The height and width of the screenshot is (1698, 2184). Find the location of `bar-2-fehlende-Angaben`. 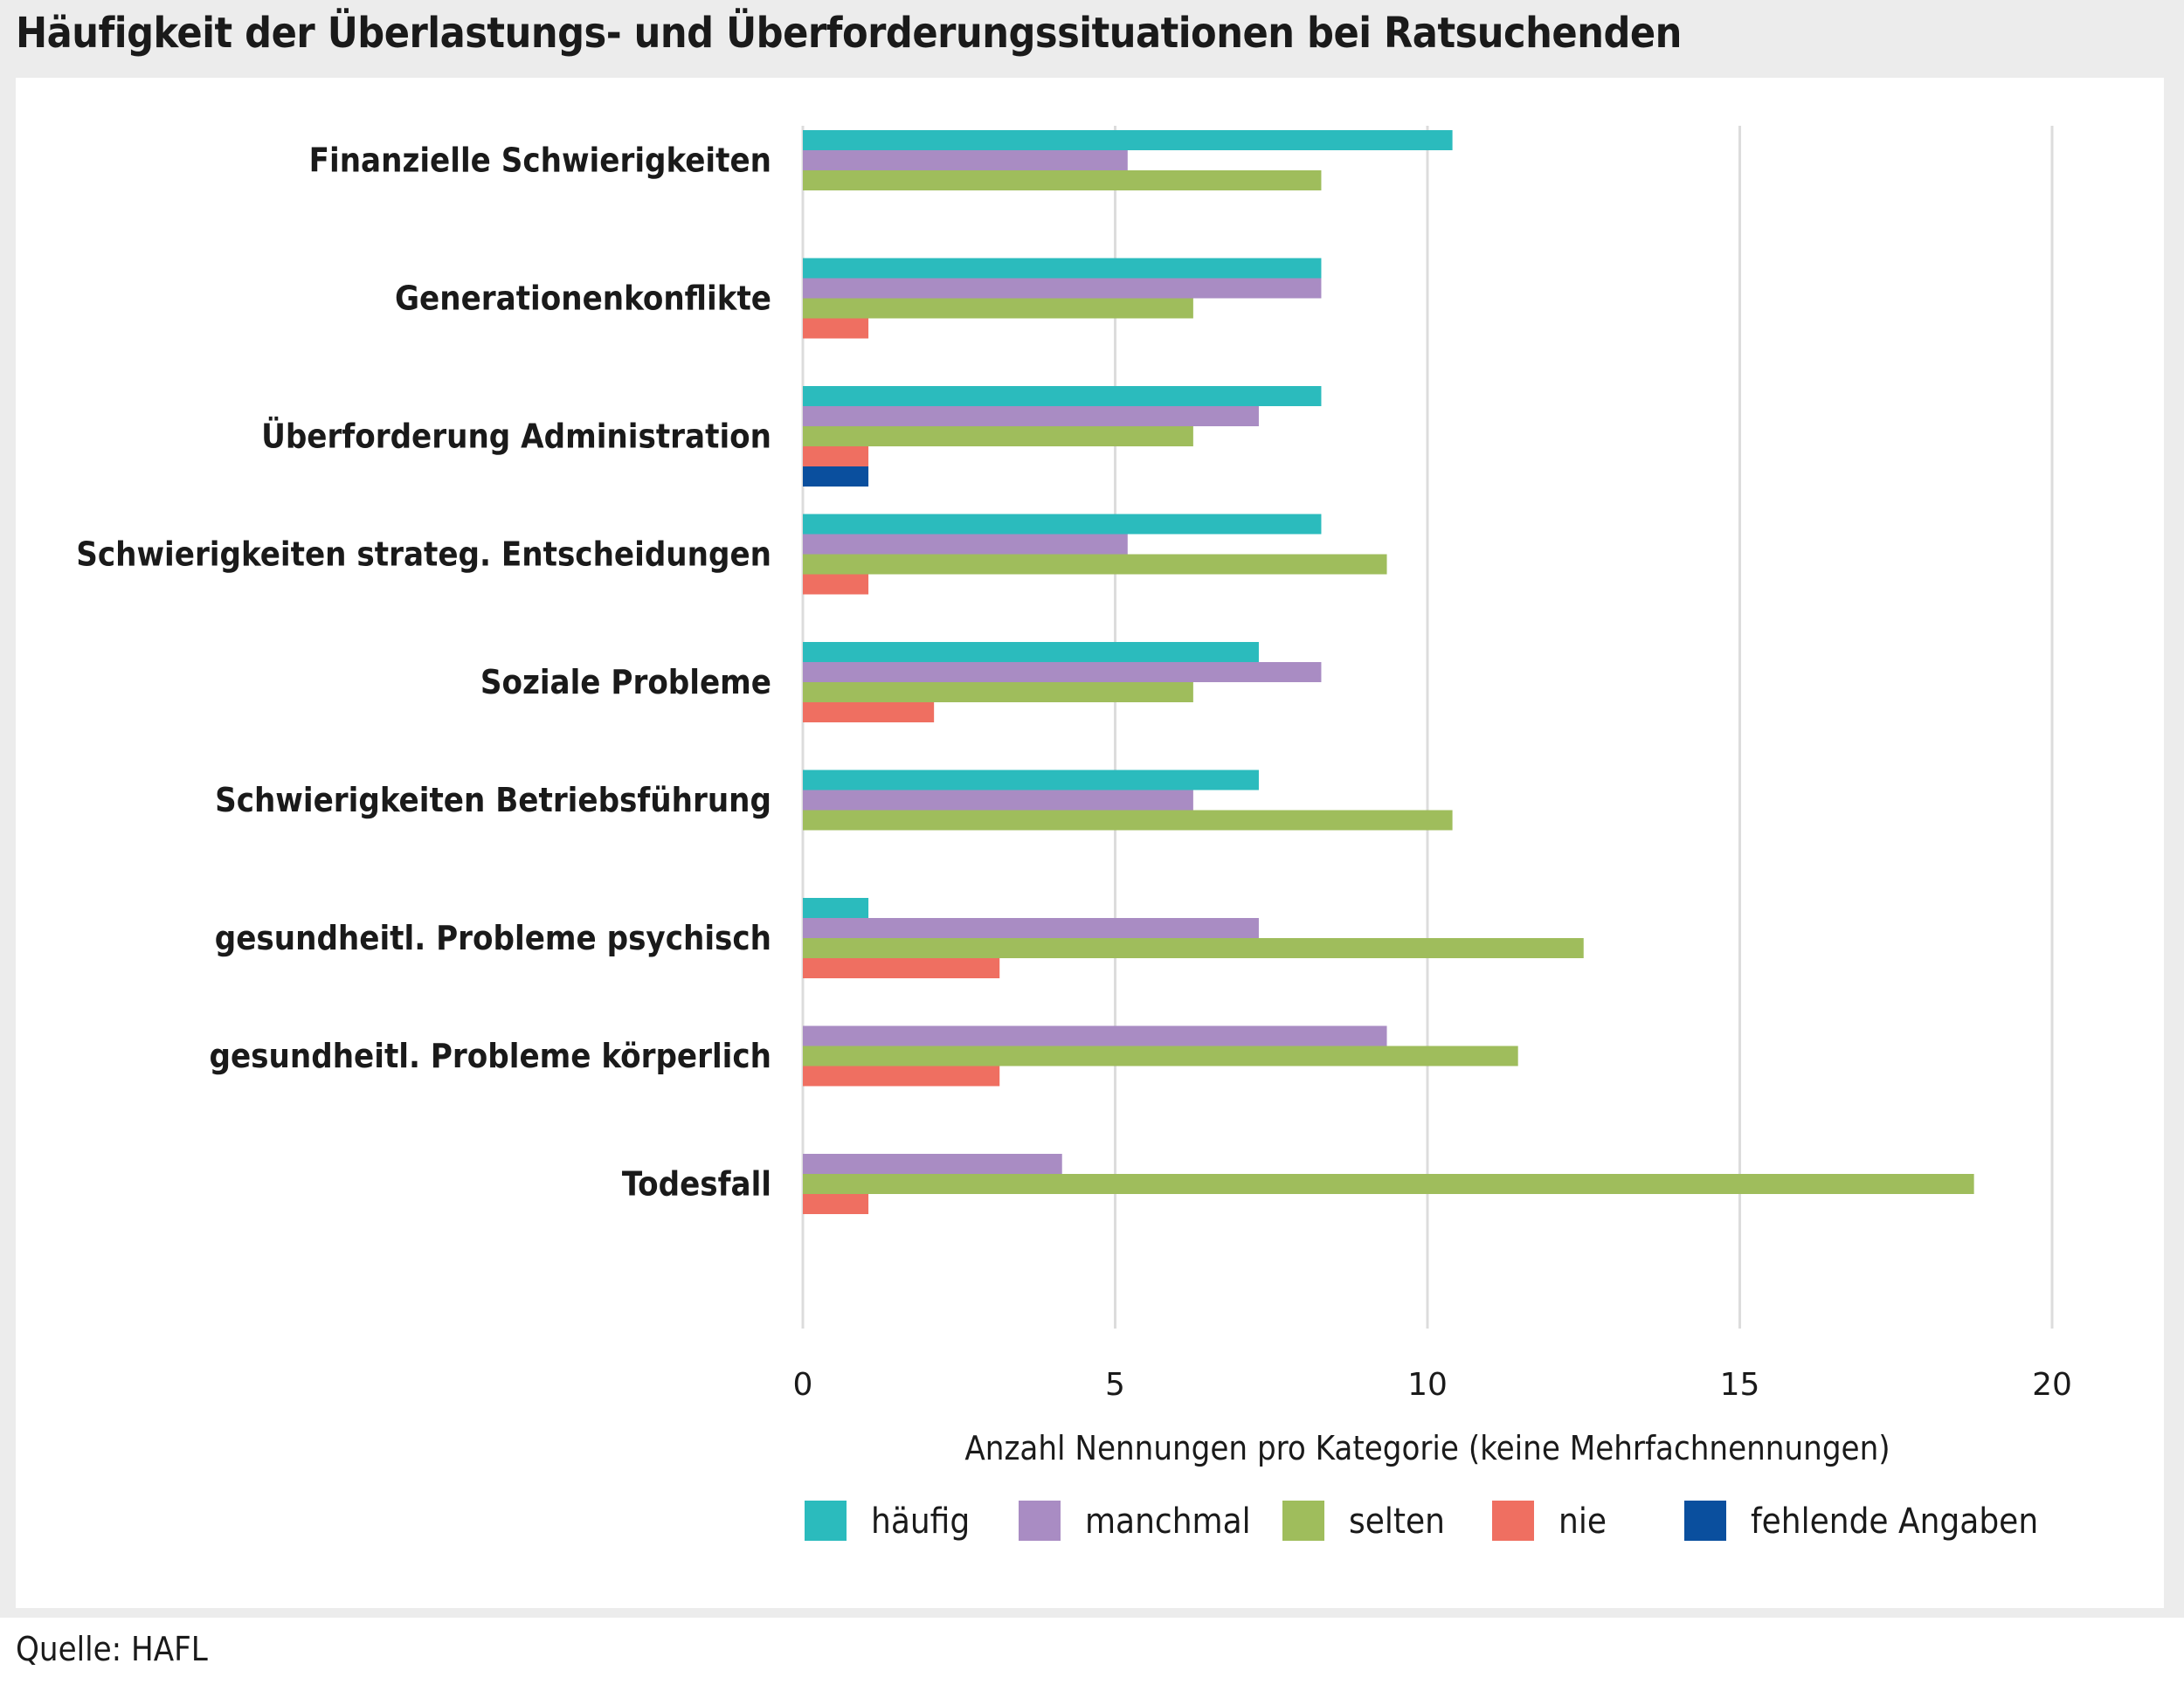

bar-2-fehlende-Angaben is located at coordinates (836, 476).